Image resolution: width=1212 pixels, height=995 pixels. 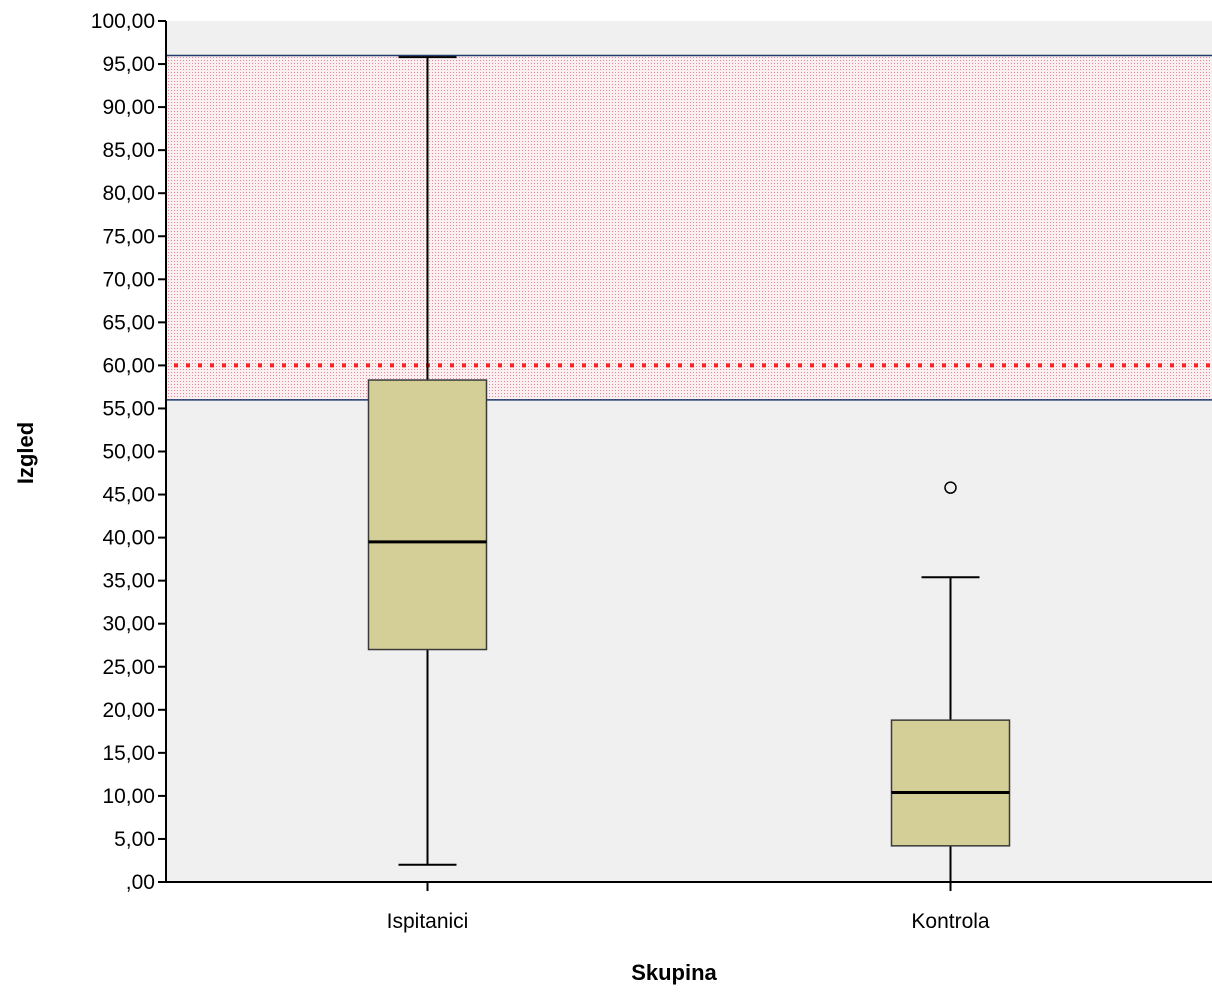 I want to click on y-tick-label: 75,00, so click(x=128, y=236).